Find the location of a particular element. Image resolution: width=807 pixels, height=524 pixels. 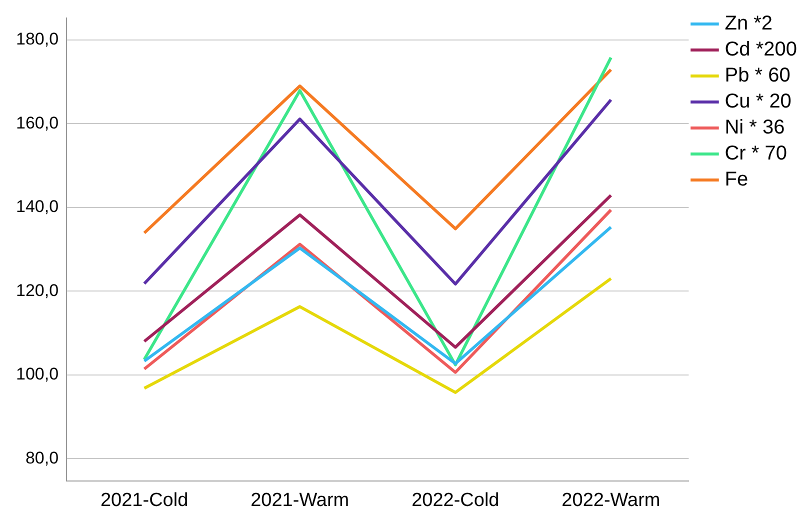

y-tick-label: 120,0 is located at coordinates (37, 290).